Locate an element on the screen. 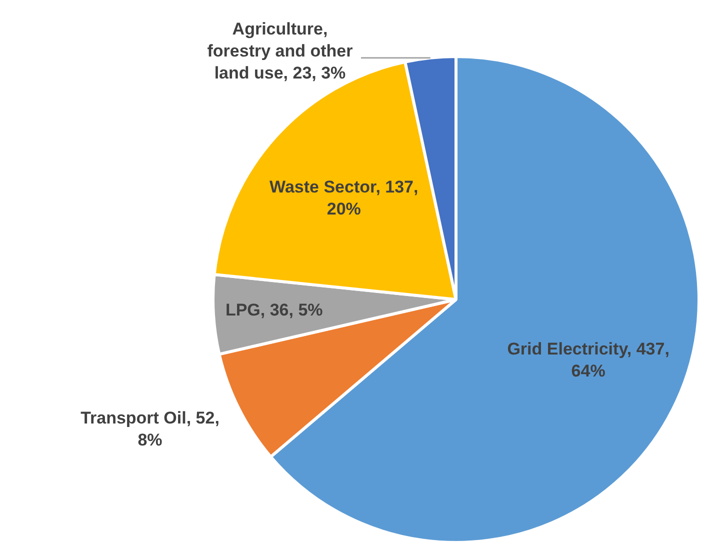 The image size is (702, 544). slice-label: Waste Sector, 137, 20% is located at coordinates (344, 198).